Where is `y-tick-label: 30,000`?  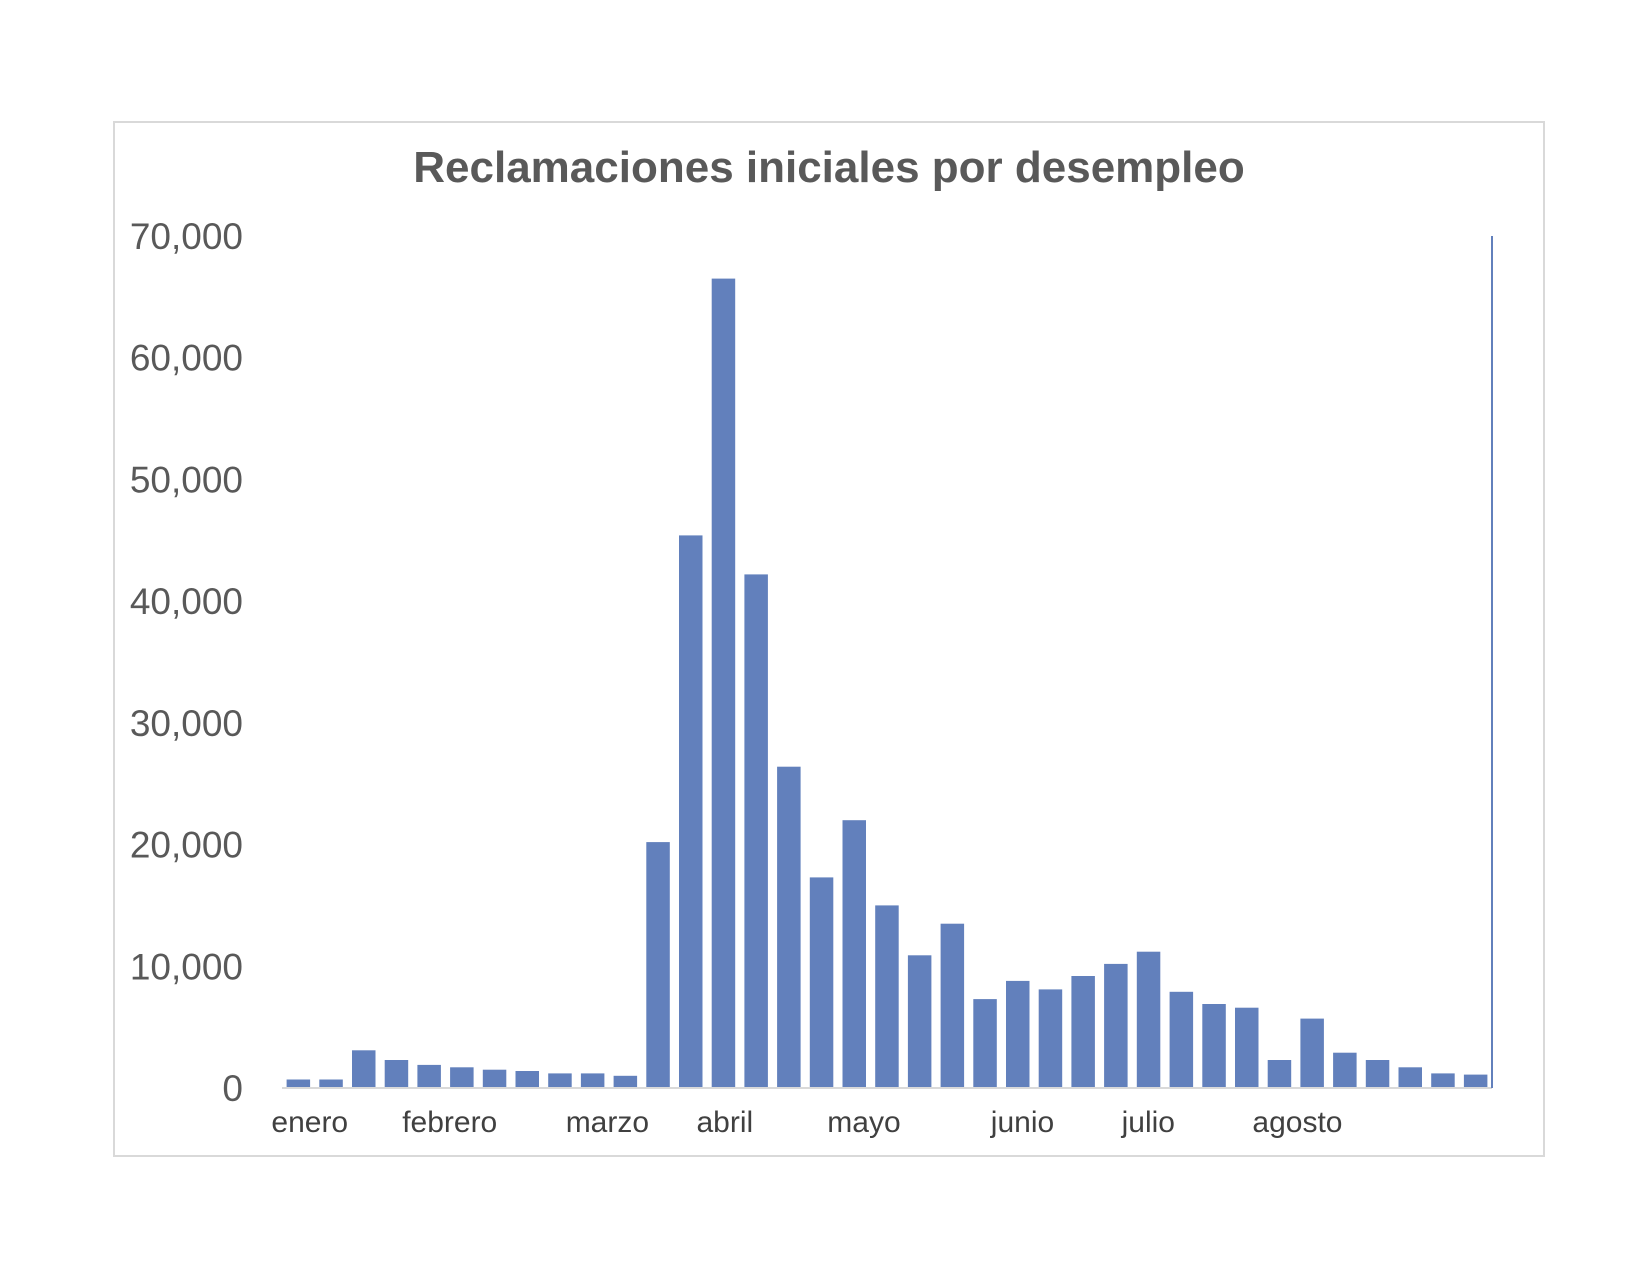
y-tick-label: 30,000 is located at coordinates (186, 723).